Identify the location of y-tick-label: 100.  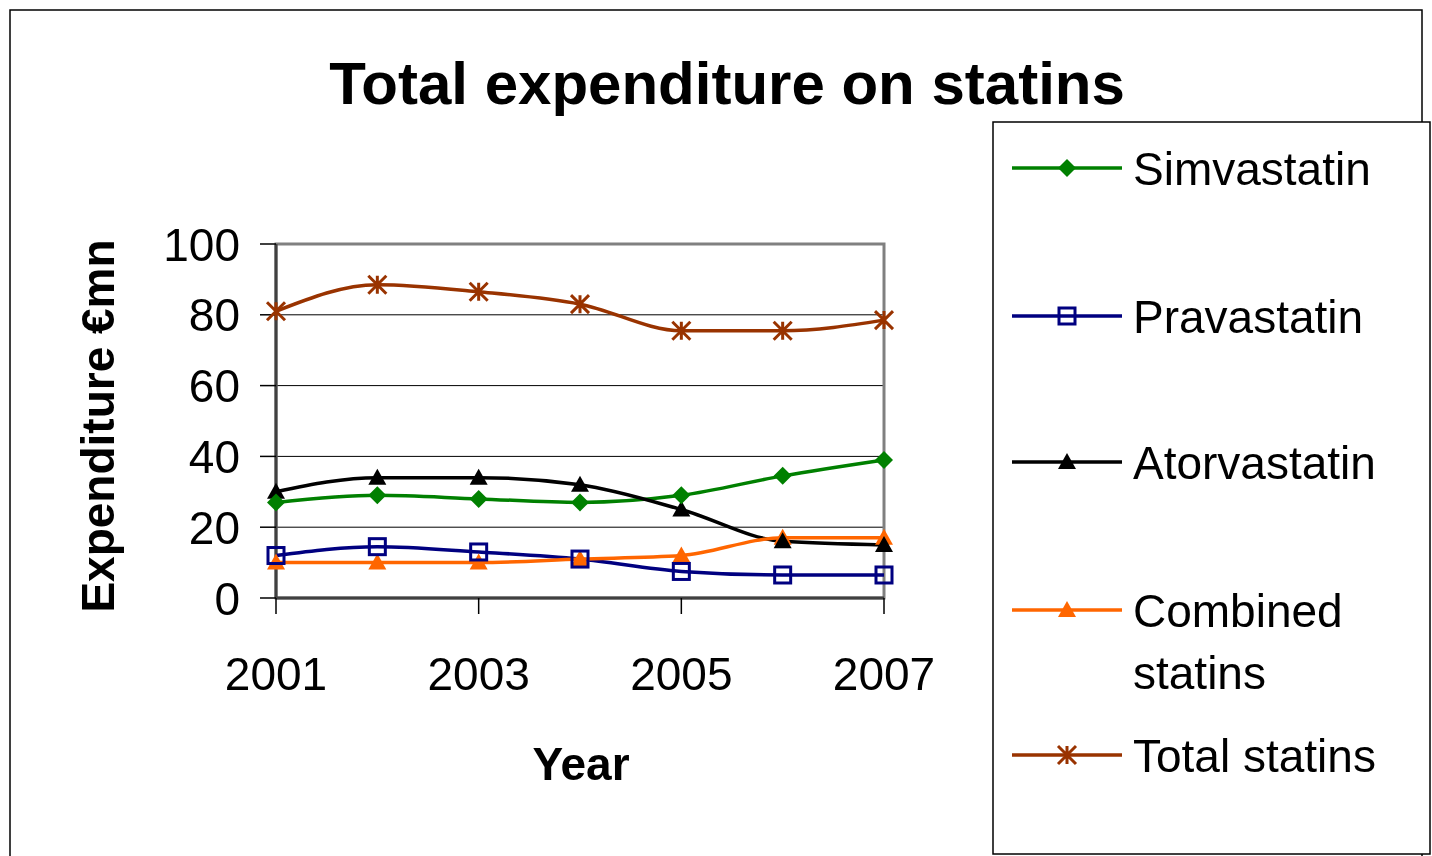
(201, 244).